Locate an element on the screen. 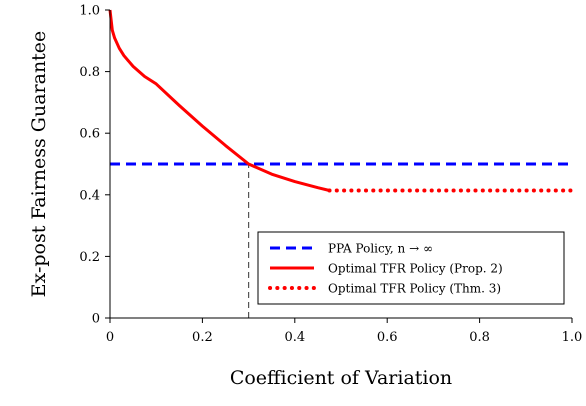 The image size is (586, 406). x-tick-label: 1.0 is located at coordinates (572, 337).